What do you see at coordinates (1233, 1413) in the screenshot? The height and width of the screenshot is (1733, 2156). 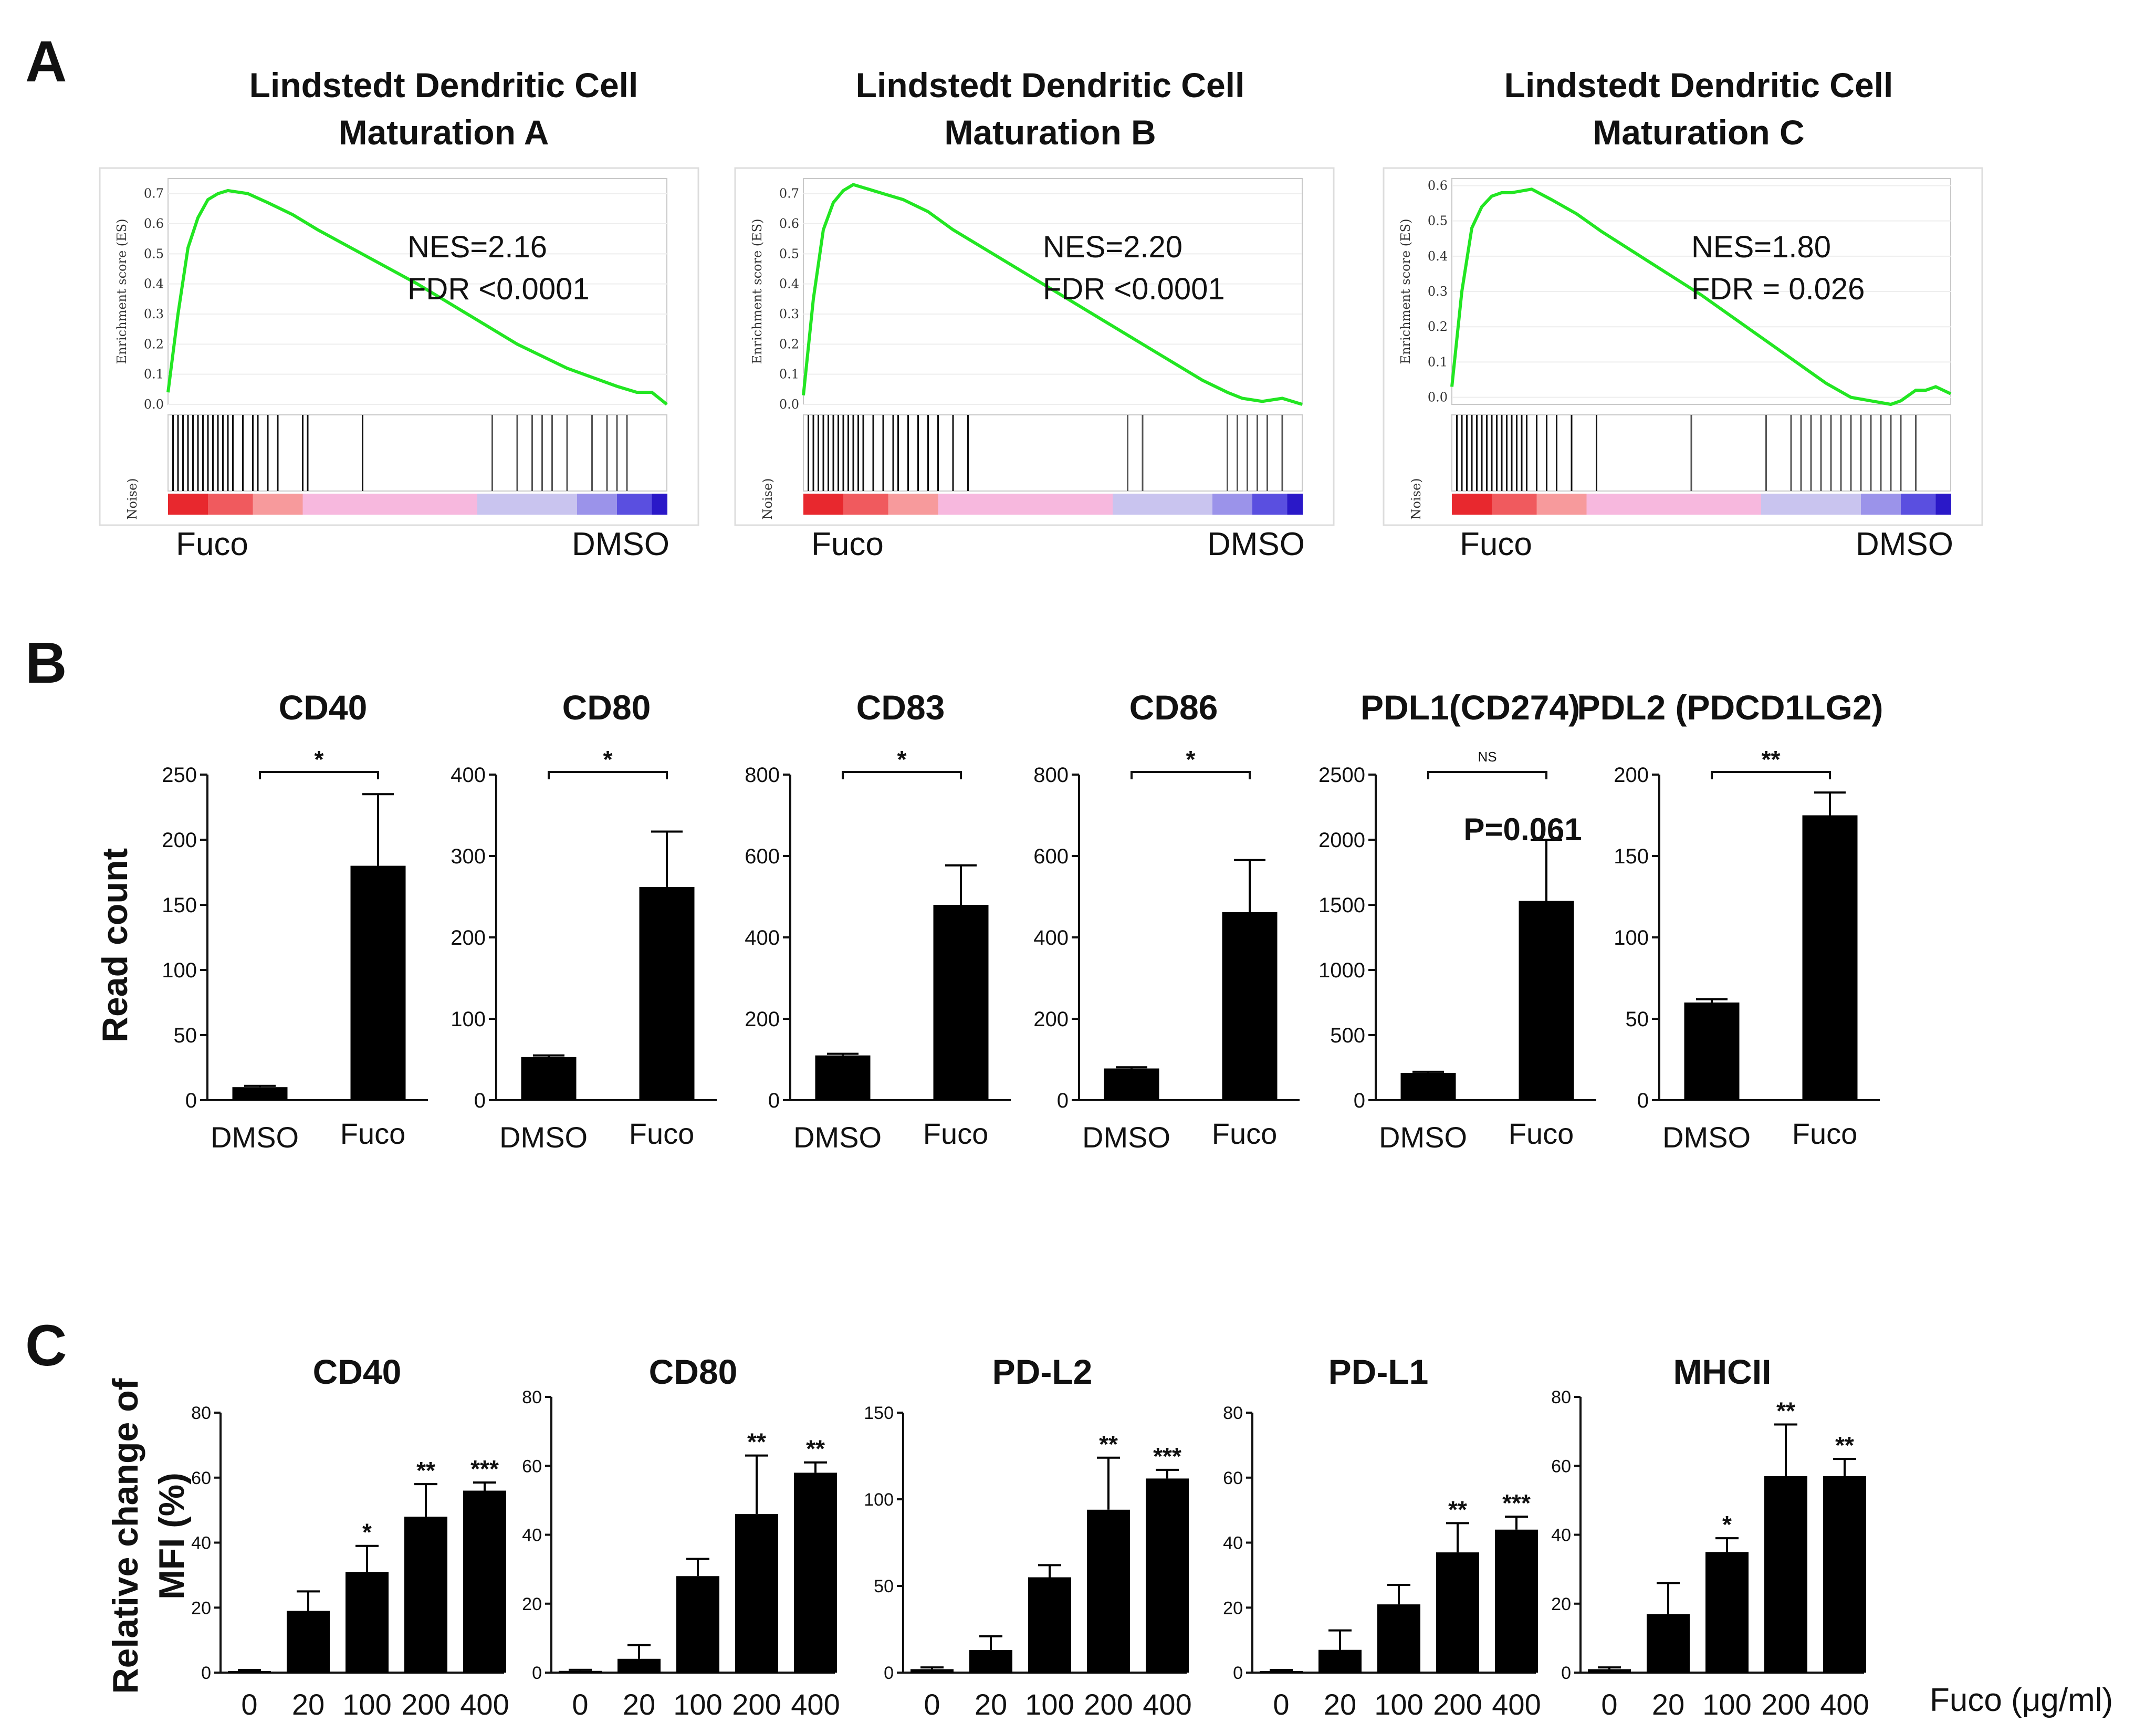 I see `ytick-label: 80` at bounding box center [1233, 1413].